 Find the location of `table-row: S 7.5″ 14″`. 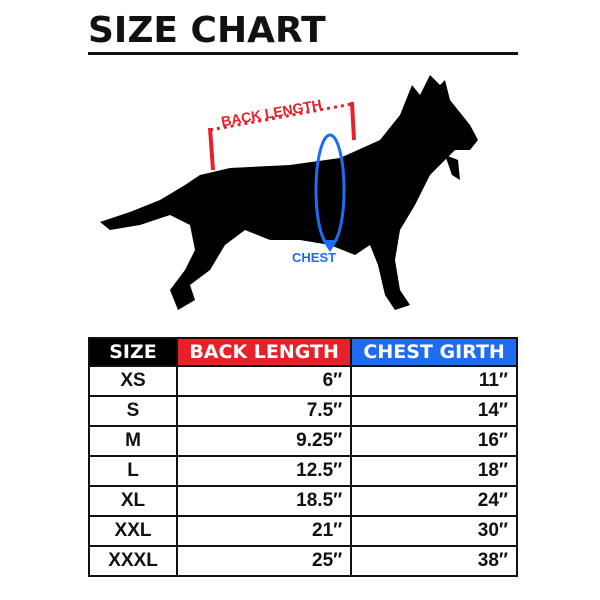

table-row: S 7.5″ 14″ is located at coordinates (303, 411).